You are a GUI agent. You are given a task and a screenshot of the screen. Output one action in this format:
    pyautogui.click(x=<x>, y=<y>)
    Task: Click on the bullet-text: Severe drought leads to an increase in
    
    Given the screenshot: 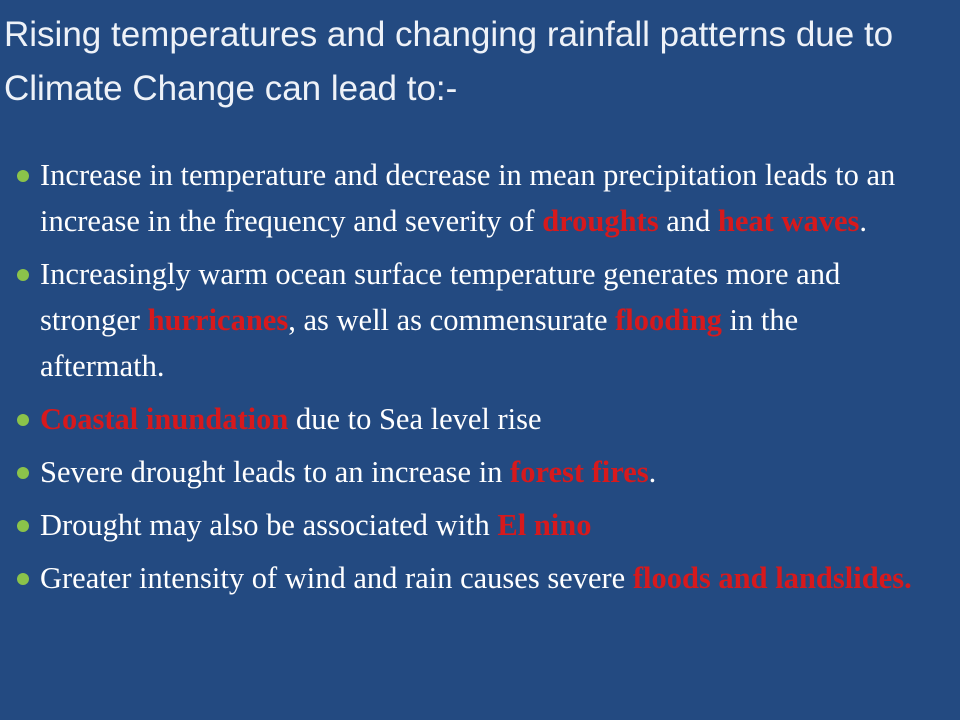 What is the action you would take?
    pyautogui.click(x=275, y=472)
    